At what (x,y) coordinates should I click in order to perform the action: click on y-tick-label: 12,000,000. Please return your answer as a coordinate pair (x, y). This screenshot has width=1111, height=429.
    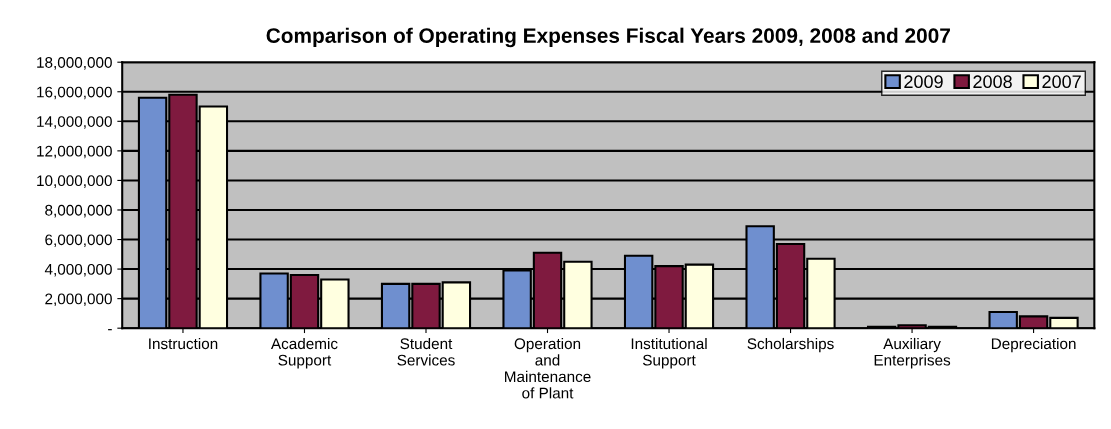
    Looking at the image, I should click on (74, 152).